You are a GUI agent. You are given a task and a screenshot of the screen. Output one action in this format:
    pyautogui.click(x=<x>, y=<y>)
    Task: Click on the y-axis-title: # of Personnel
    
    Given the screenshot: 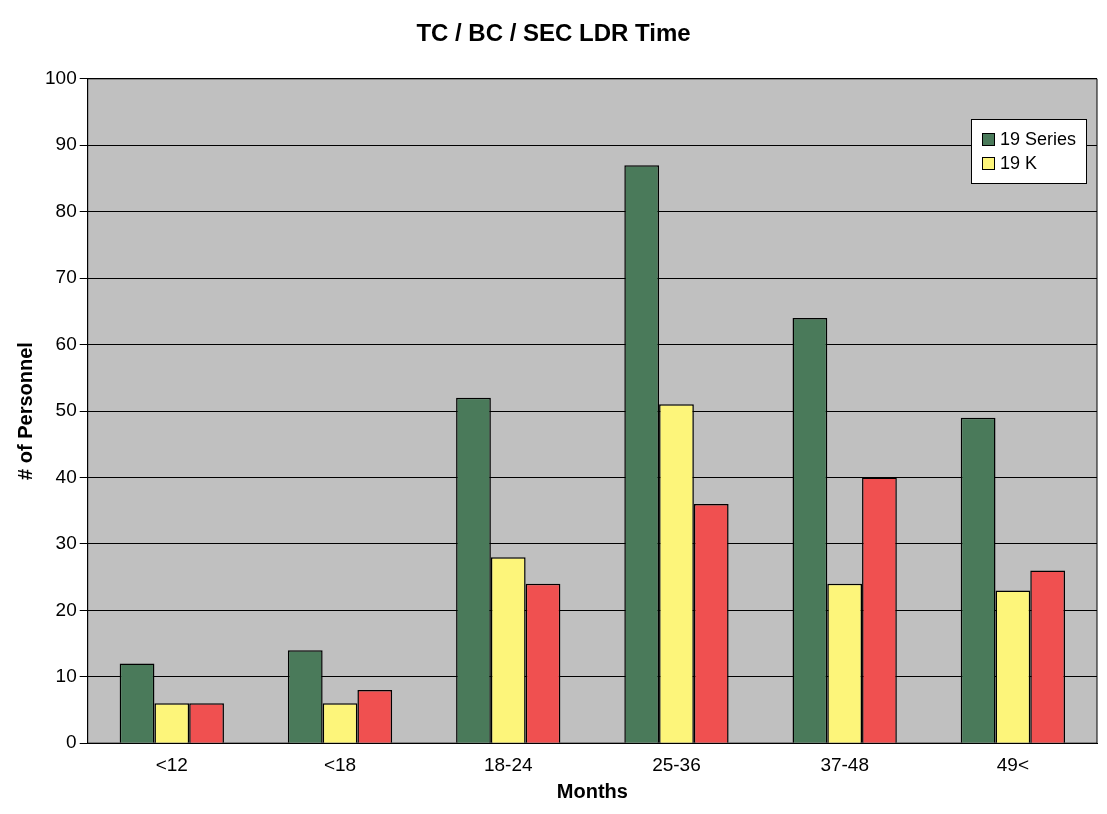 What is the action you would take?
    pyautogui.click(x=24, y=411)
    